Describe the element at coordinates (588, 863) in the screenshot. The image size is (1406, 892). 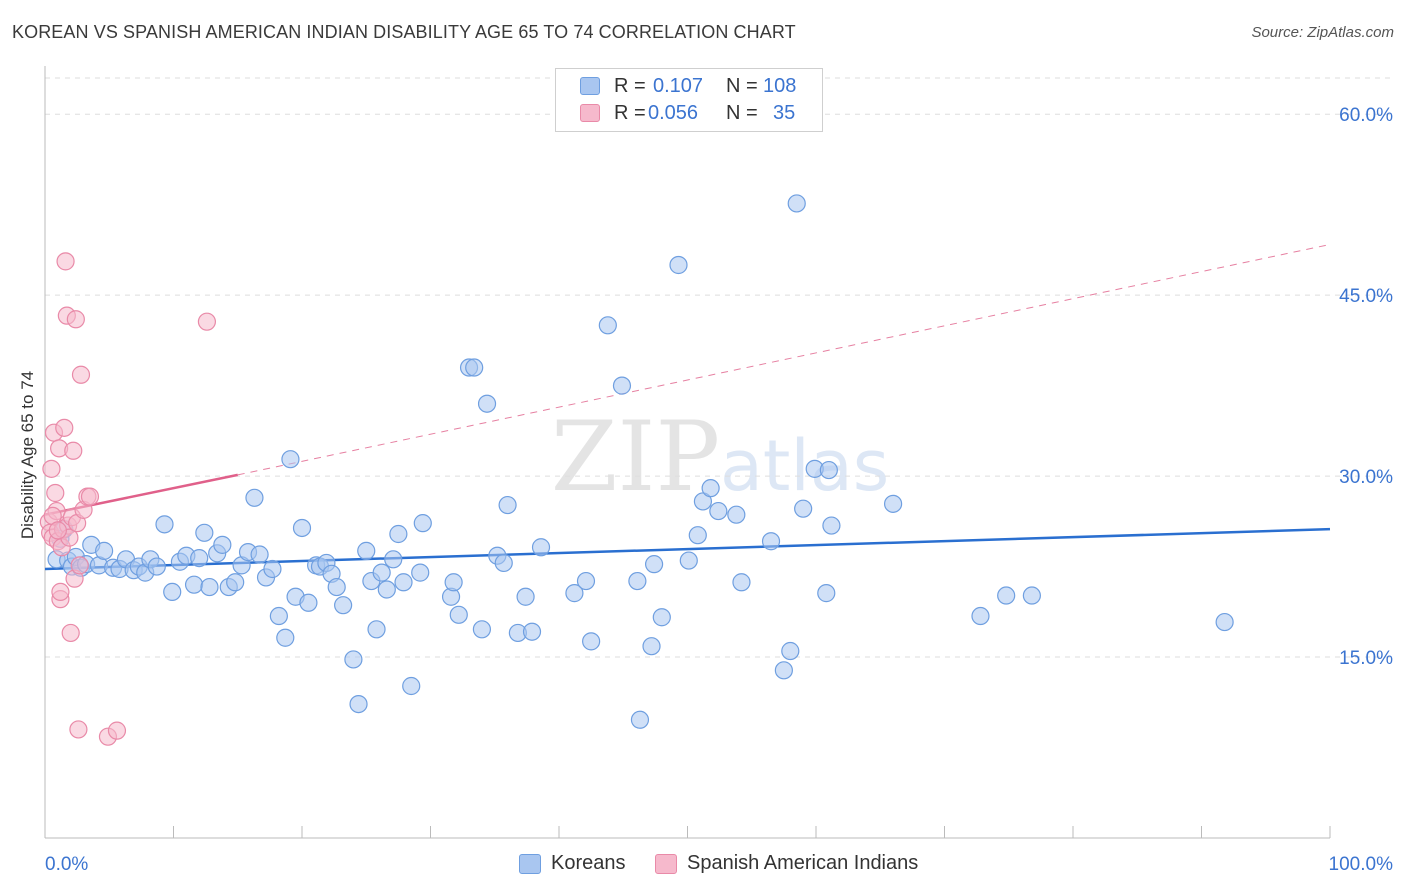
I see `koreans-legend-label: Koreans` at that location.